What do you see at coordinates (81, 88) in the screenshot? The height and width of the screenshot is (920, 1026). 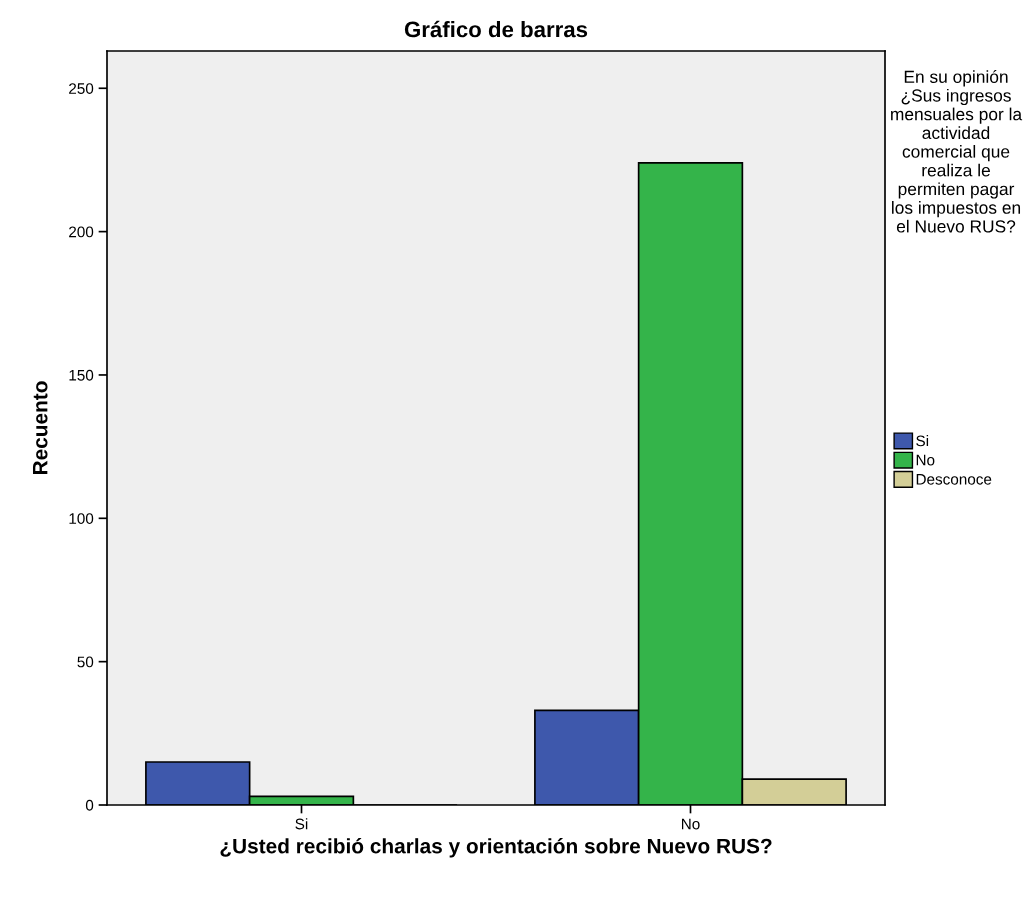 I see `y-tick-label: 250` at bounding box center [81, 88].